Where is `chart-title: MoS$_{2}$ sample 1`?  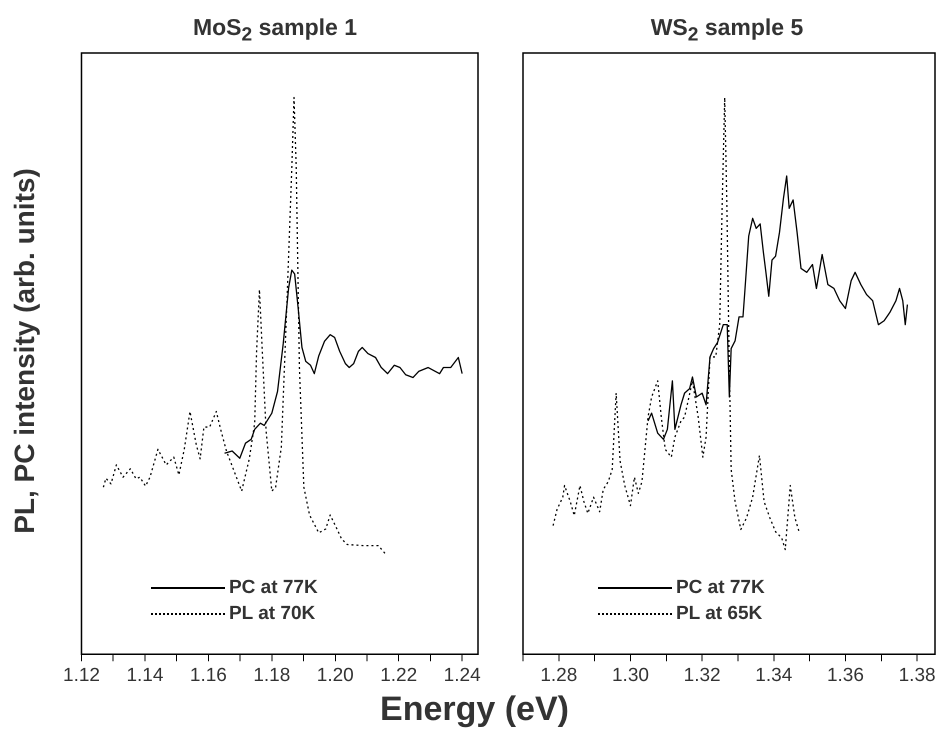 chart-title: MoS$_{2}$ sample 1 is located at coordinates (275, 30).